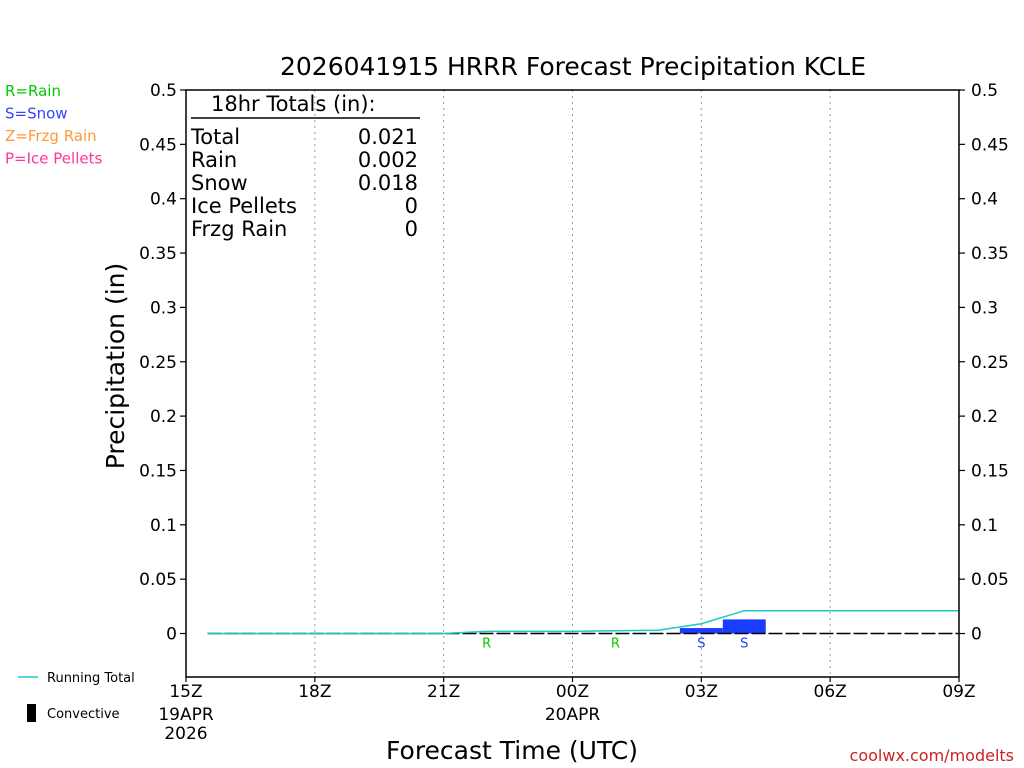  What do you see at coordinates (572, 692) in the screenshot?
I see `x-tick-label: 00Z` at bounding box center [572, 692].